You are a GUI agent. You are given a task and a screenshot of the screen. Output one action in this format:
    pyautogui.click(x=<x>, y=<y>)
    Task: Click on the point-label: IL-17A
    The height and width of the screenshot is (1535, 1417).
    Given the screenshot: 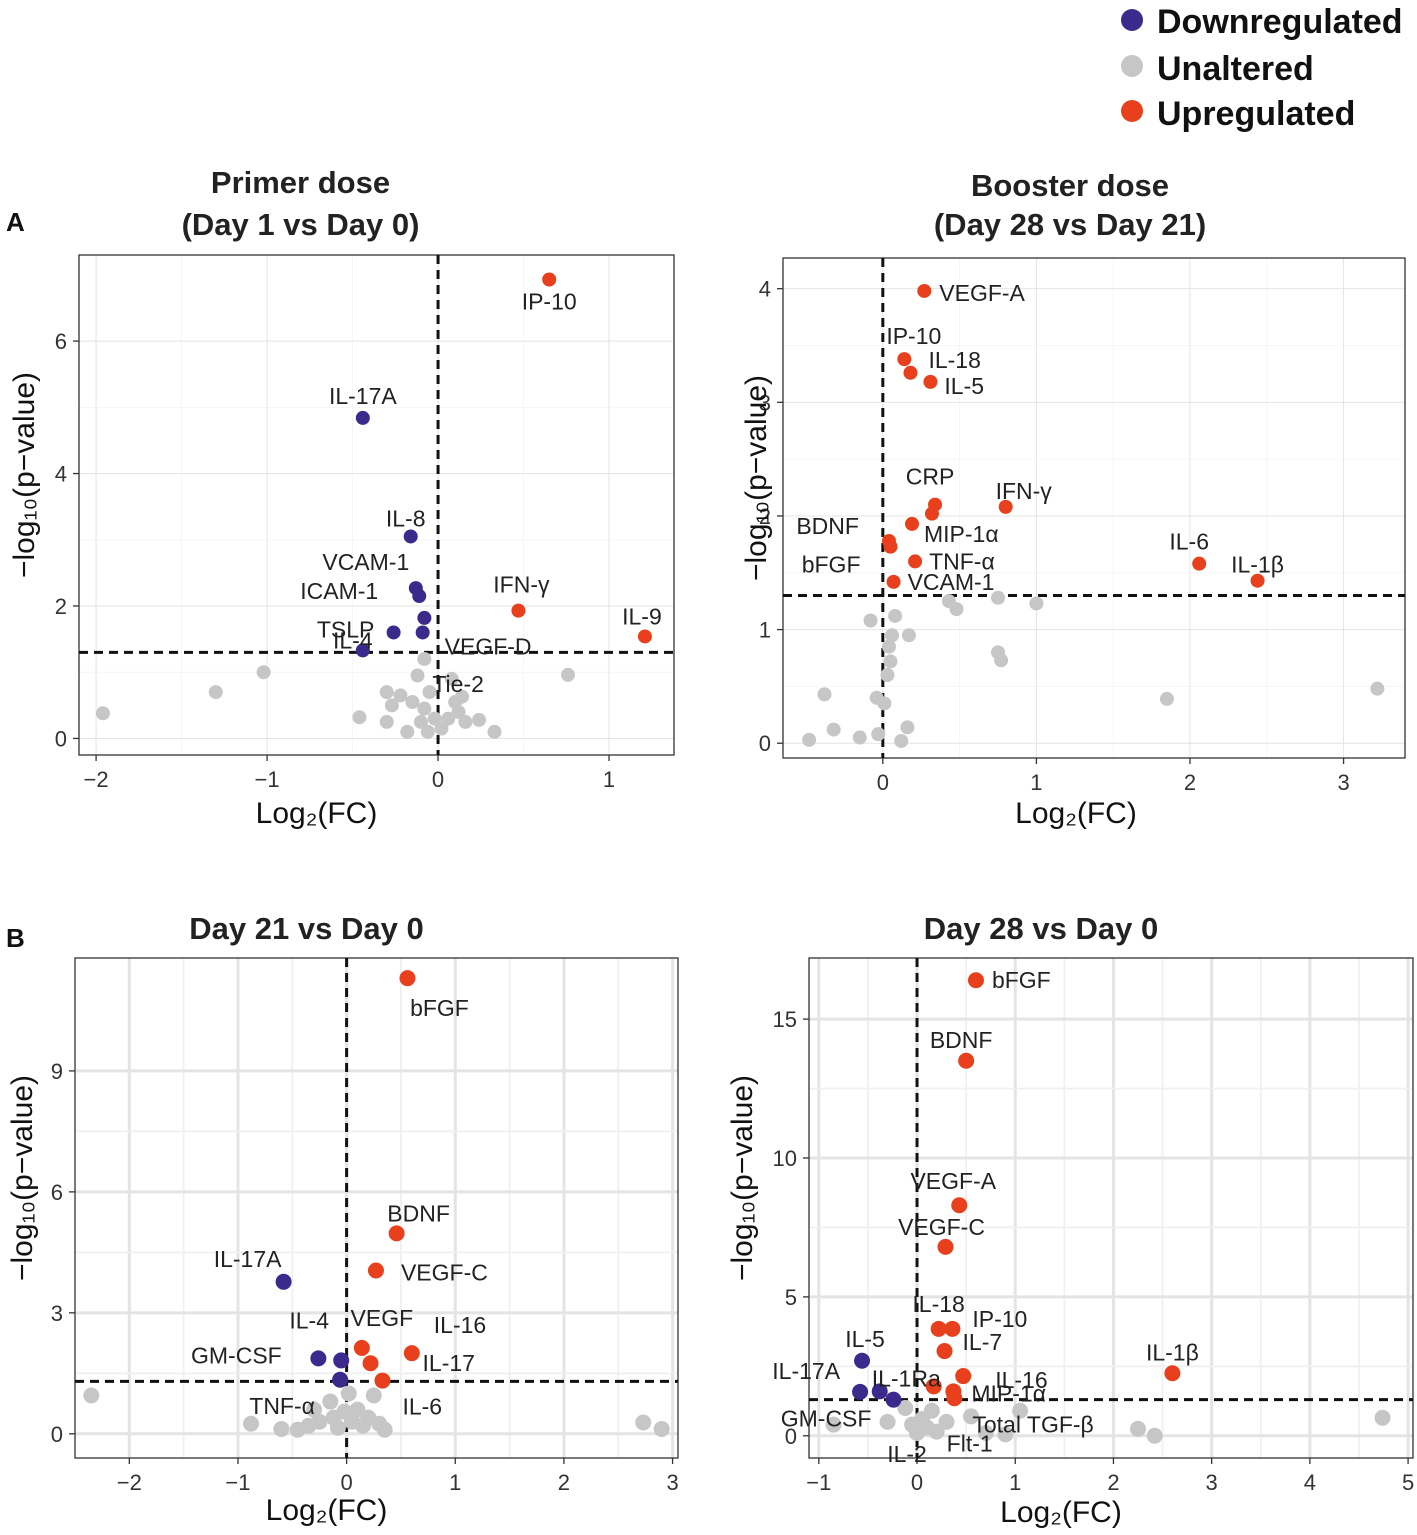 What is the action you would take?
    pyautogui.click(x=806, y=1371)
    